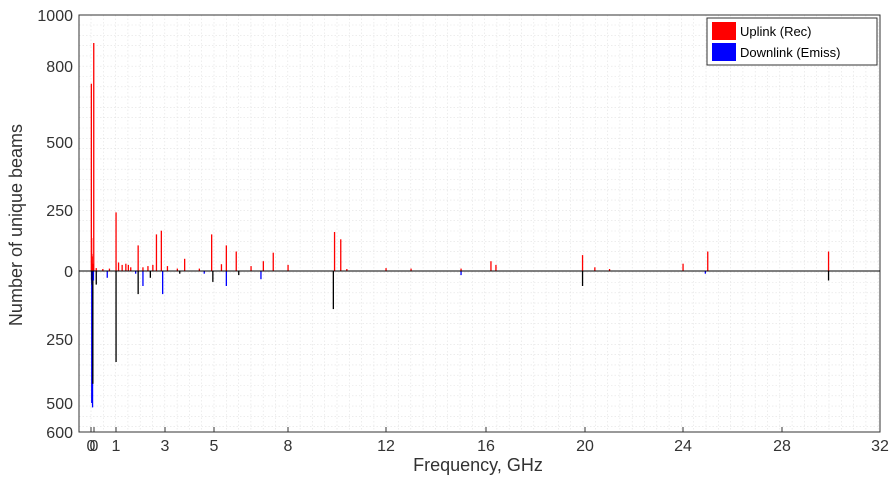 This screenshot has height=484, width=893. I want to click on x-tick-labels: 00 1 3 5 8 12 16 20 24 28 32, so click(488, 441).